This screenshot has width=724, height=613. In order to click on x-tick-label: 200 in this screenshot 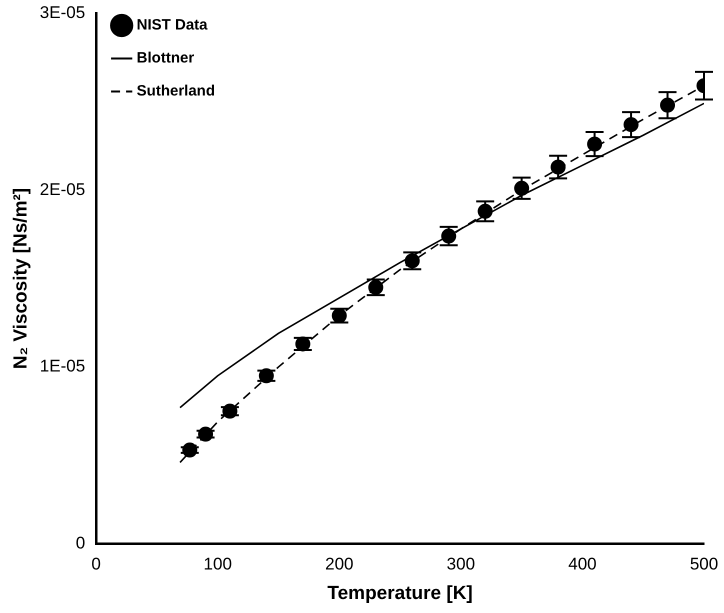, I will do `click(339, 564)`.